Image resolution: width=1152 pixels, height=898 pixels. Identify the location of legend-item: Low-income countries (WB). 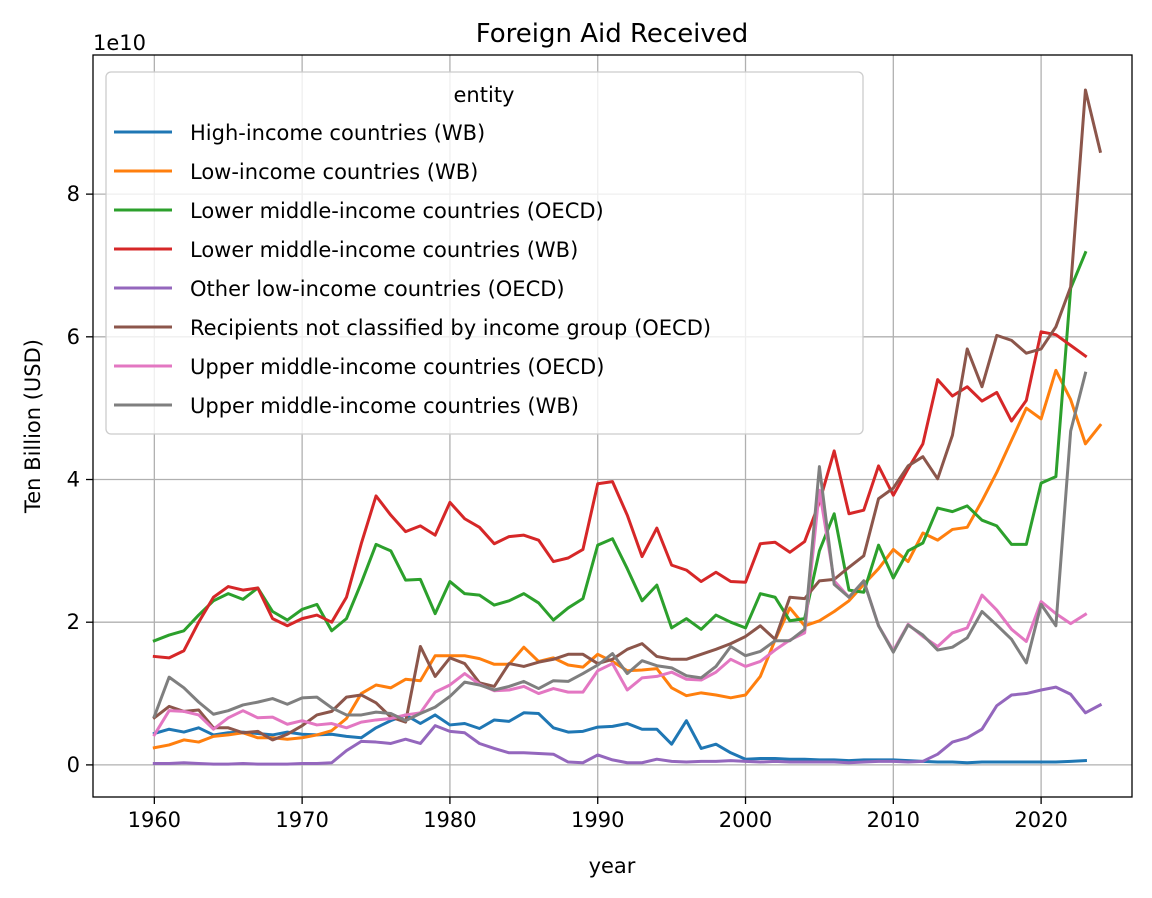
(296, 172).